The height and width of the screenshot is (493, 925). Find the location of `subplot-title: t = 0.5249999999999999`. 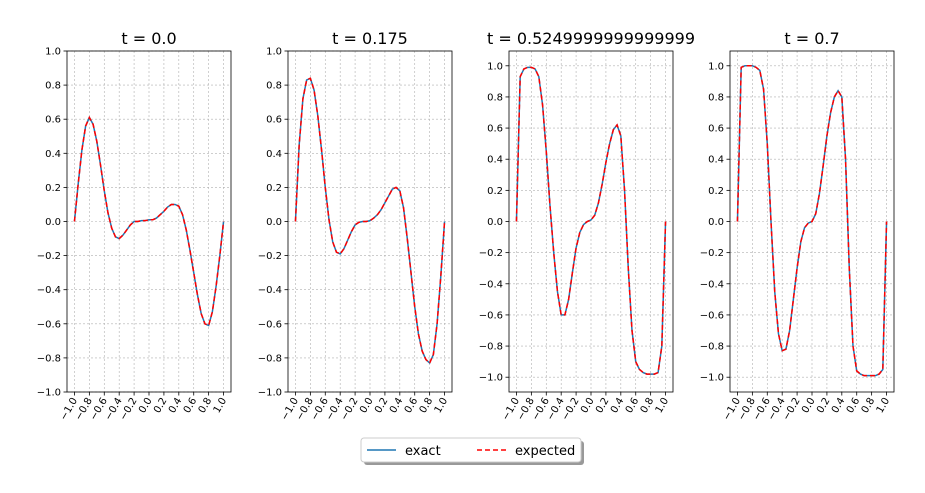

subplot-title: t = 0.5249999999999999 is located at coordinates (591, 38).